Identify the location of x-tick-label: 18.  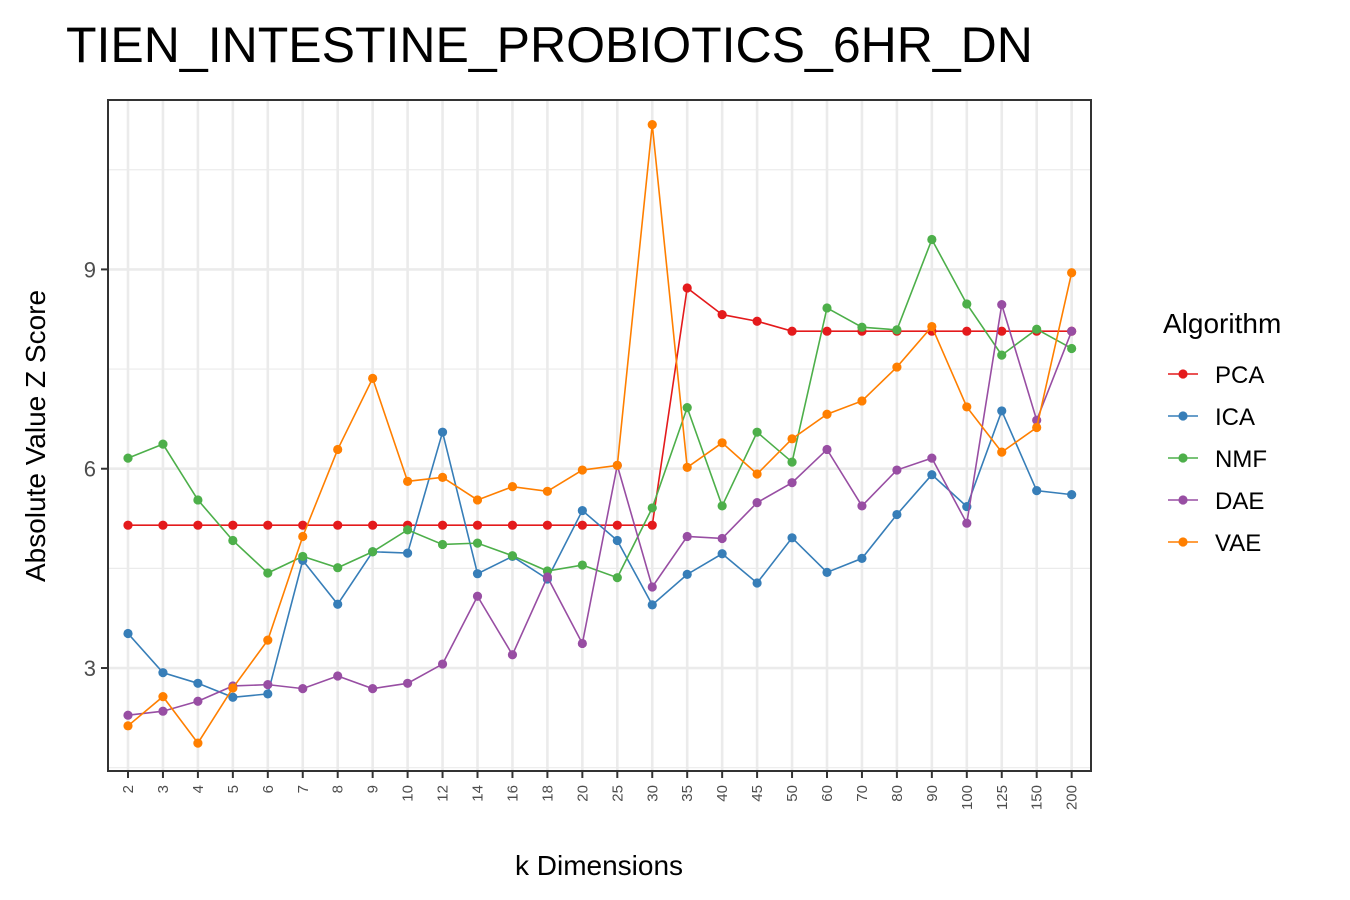
(547, 793).